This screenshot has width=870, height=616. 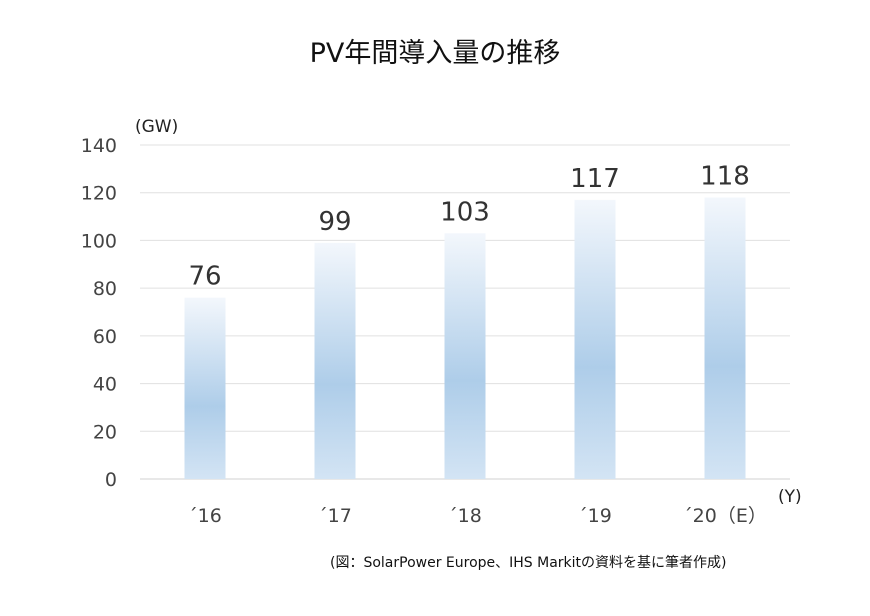 I want to click on x-tick-label: ´19, so click(x=595, y=516).